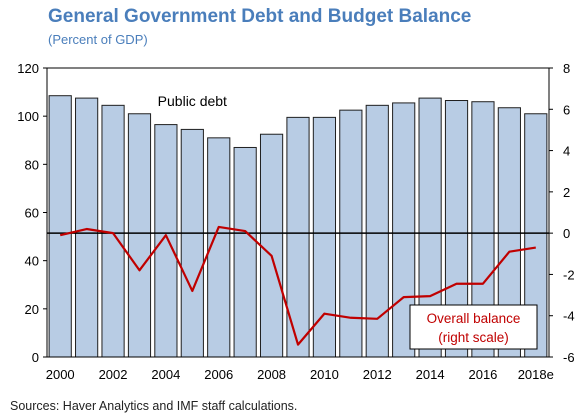  I want to click on x-axis-tick-label: 2002, so click(113, 374).